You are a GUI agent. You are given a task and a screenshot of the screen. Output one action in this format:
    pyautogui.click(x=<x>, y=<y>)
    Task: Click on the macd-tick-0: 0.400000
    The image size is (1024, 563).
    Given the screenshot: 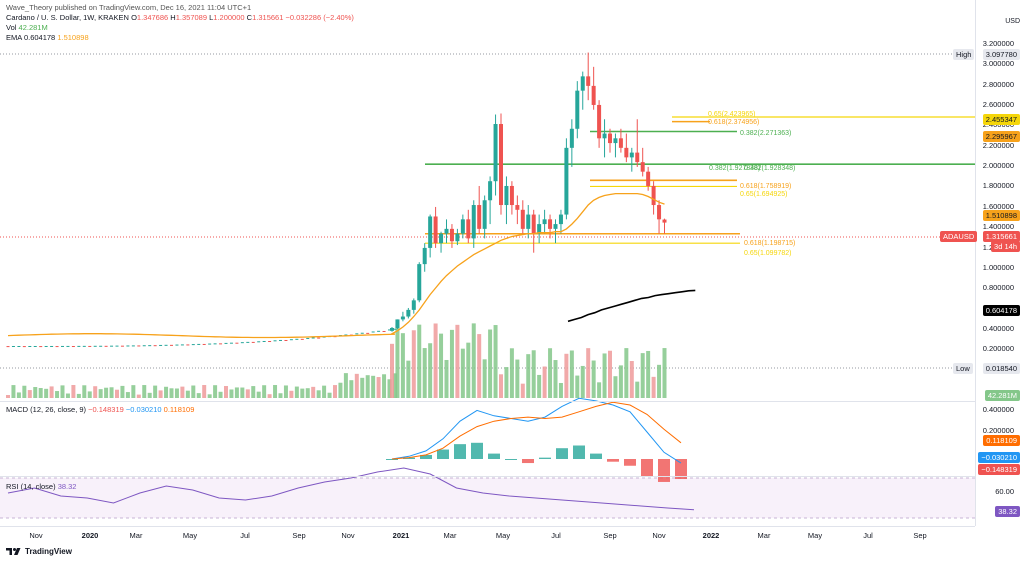 What is the action you would take?
    pyautogui.click(x=998, y=409)
    